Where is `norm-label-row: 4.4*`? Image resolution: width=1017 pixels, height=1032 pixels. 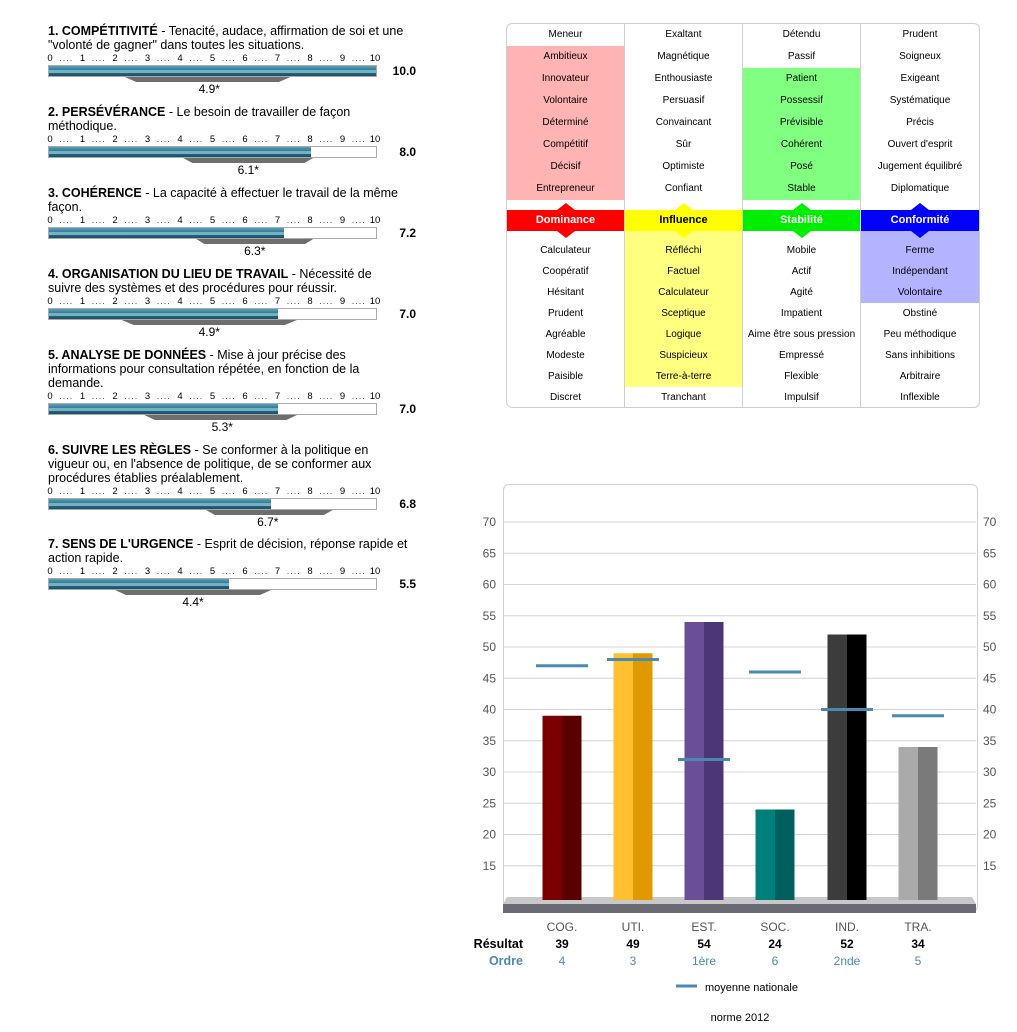
norm-label-row: 4.4* is located at coordinates (213, 602).